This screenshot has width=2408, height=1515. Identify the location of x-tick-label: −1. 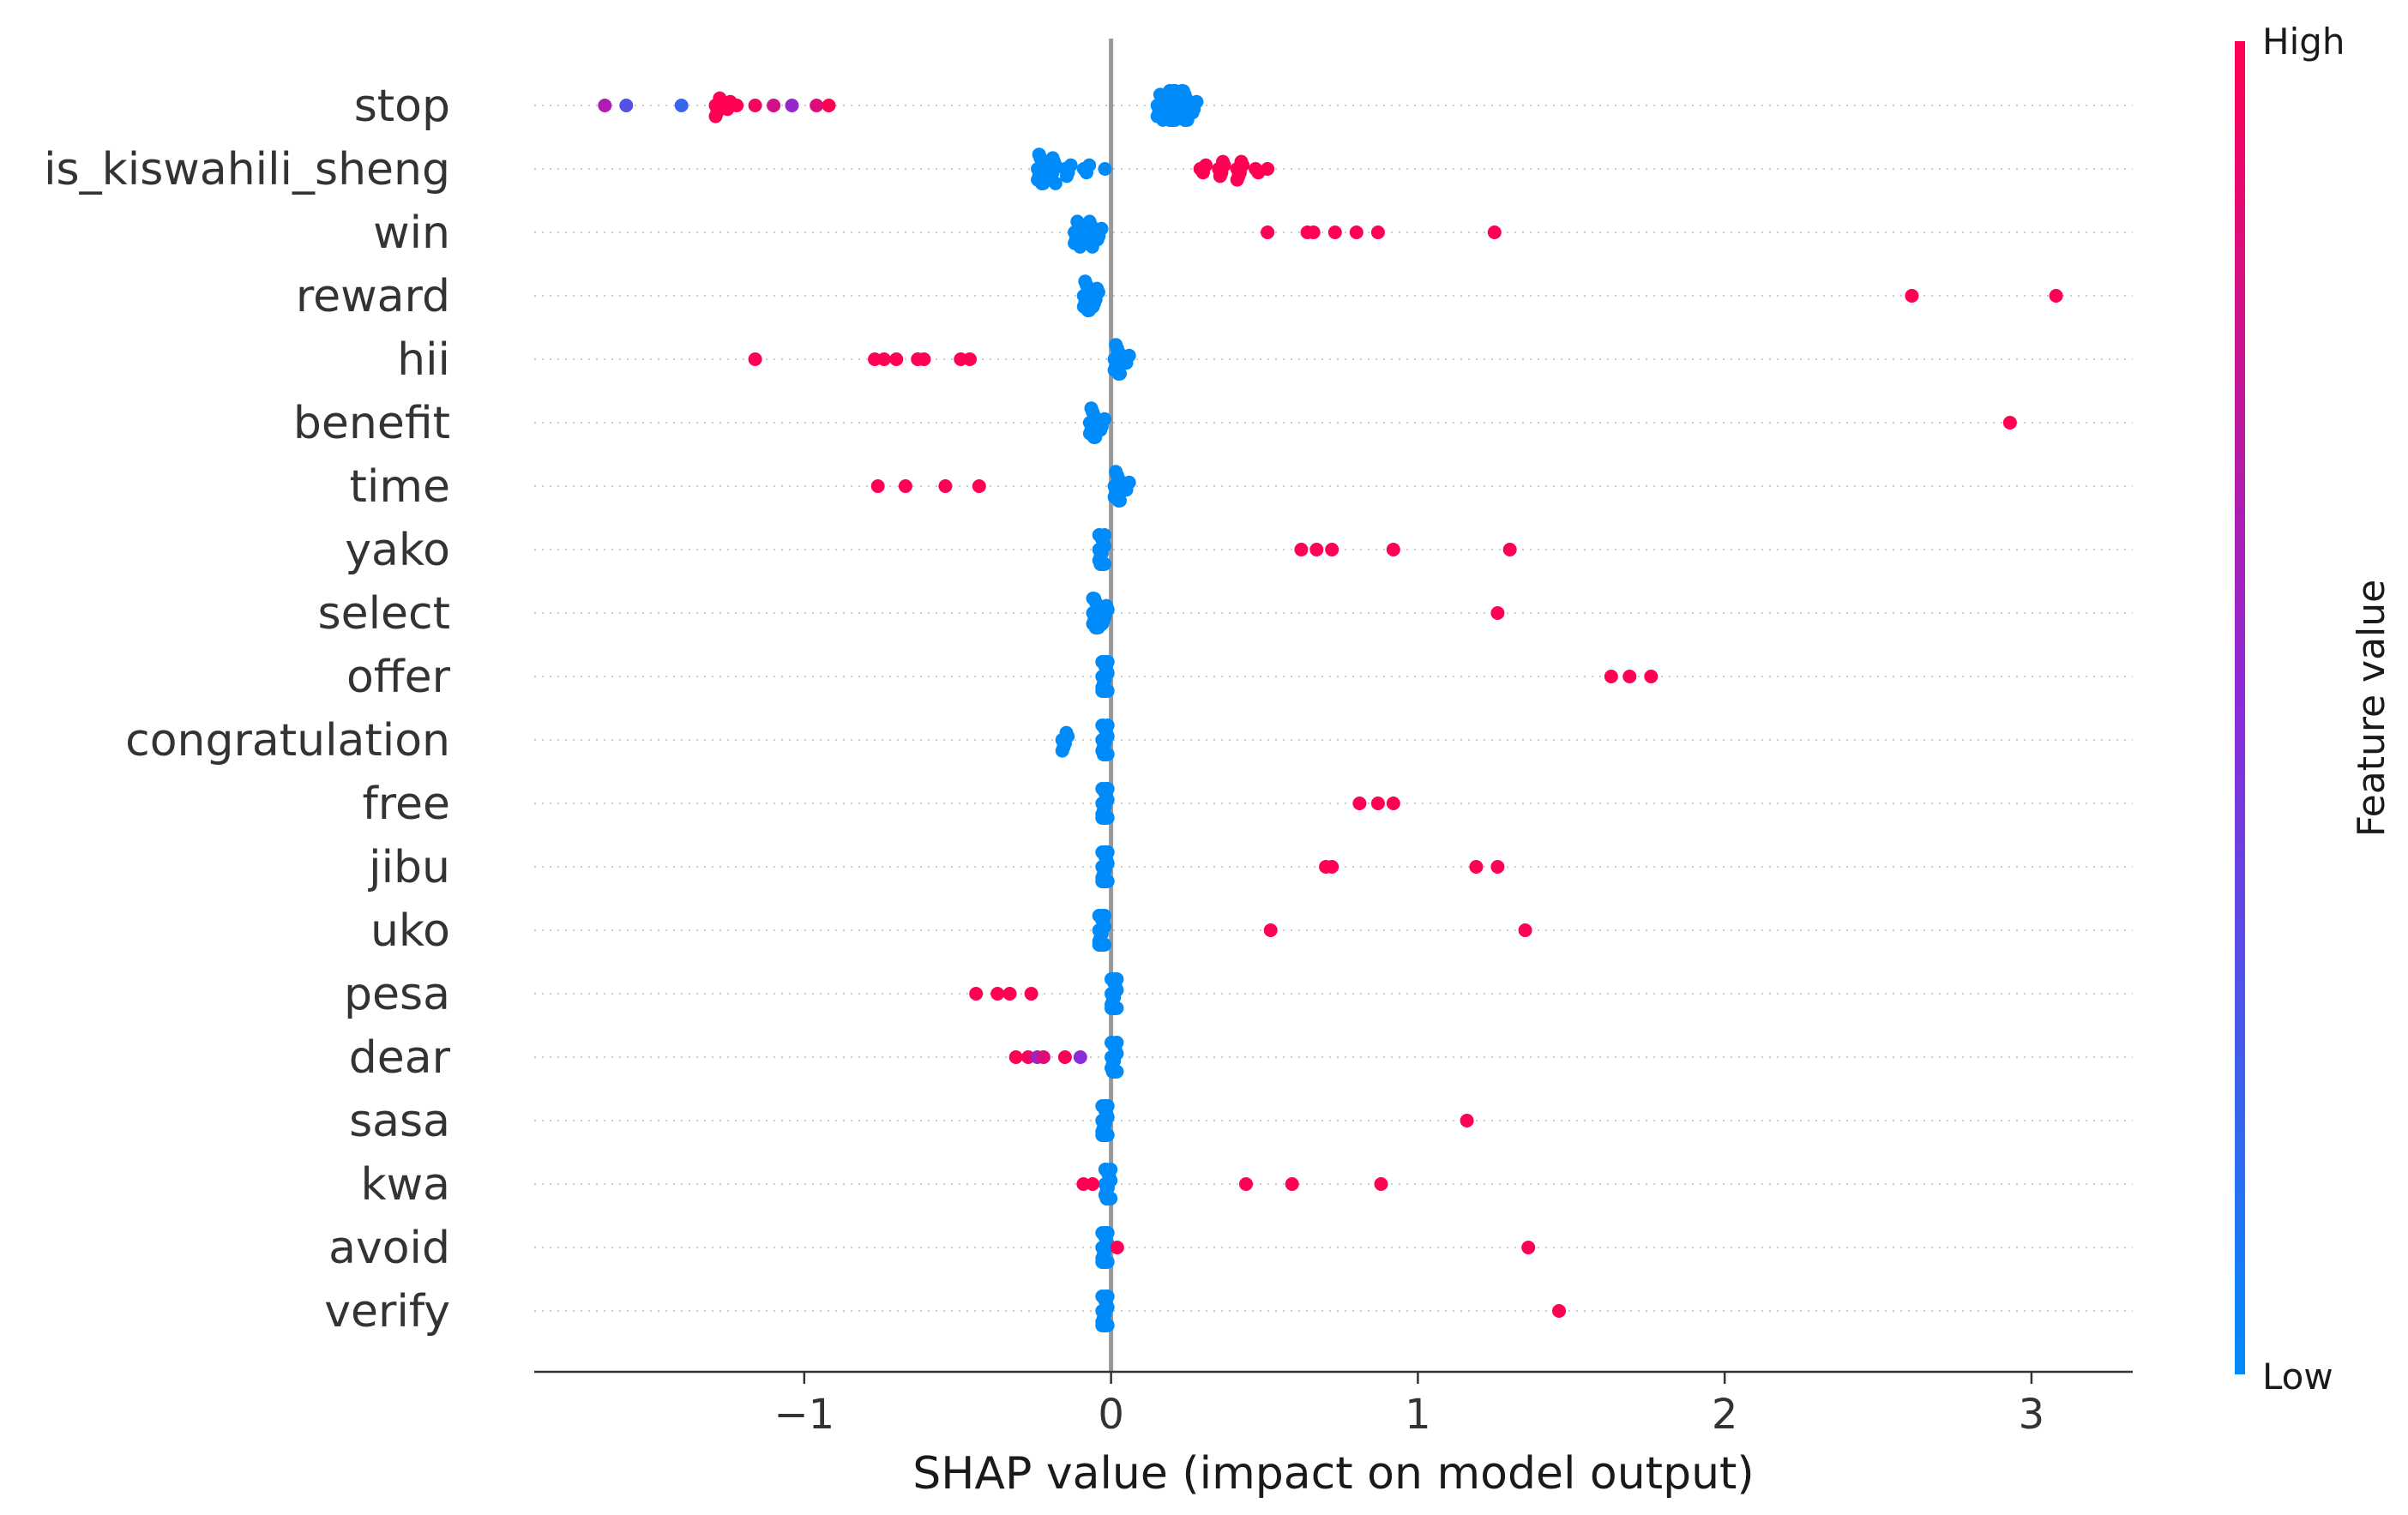
(804, 1415).